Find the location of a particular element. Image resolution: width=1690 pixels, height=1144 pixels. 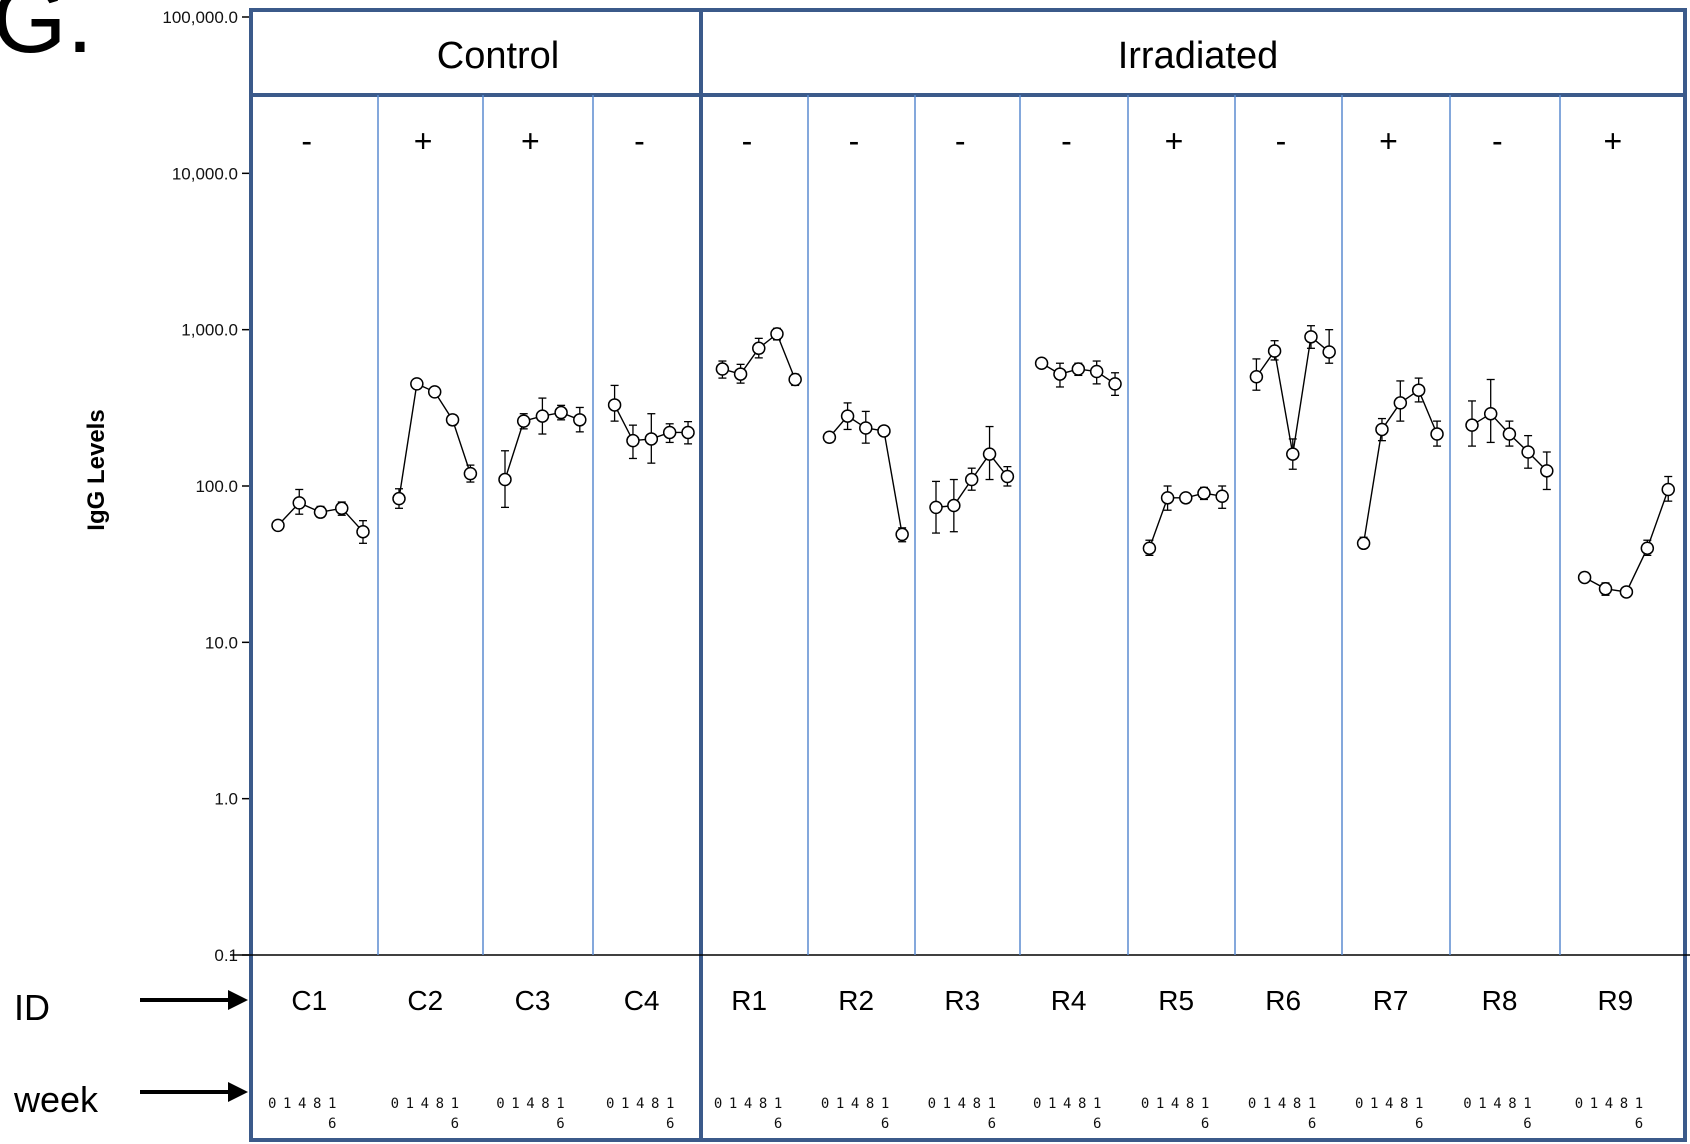

series-r8 is located at coordinates (1509, 434).